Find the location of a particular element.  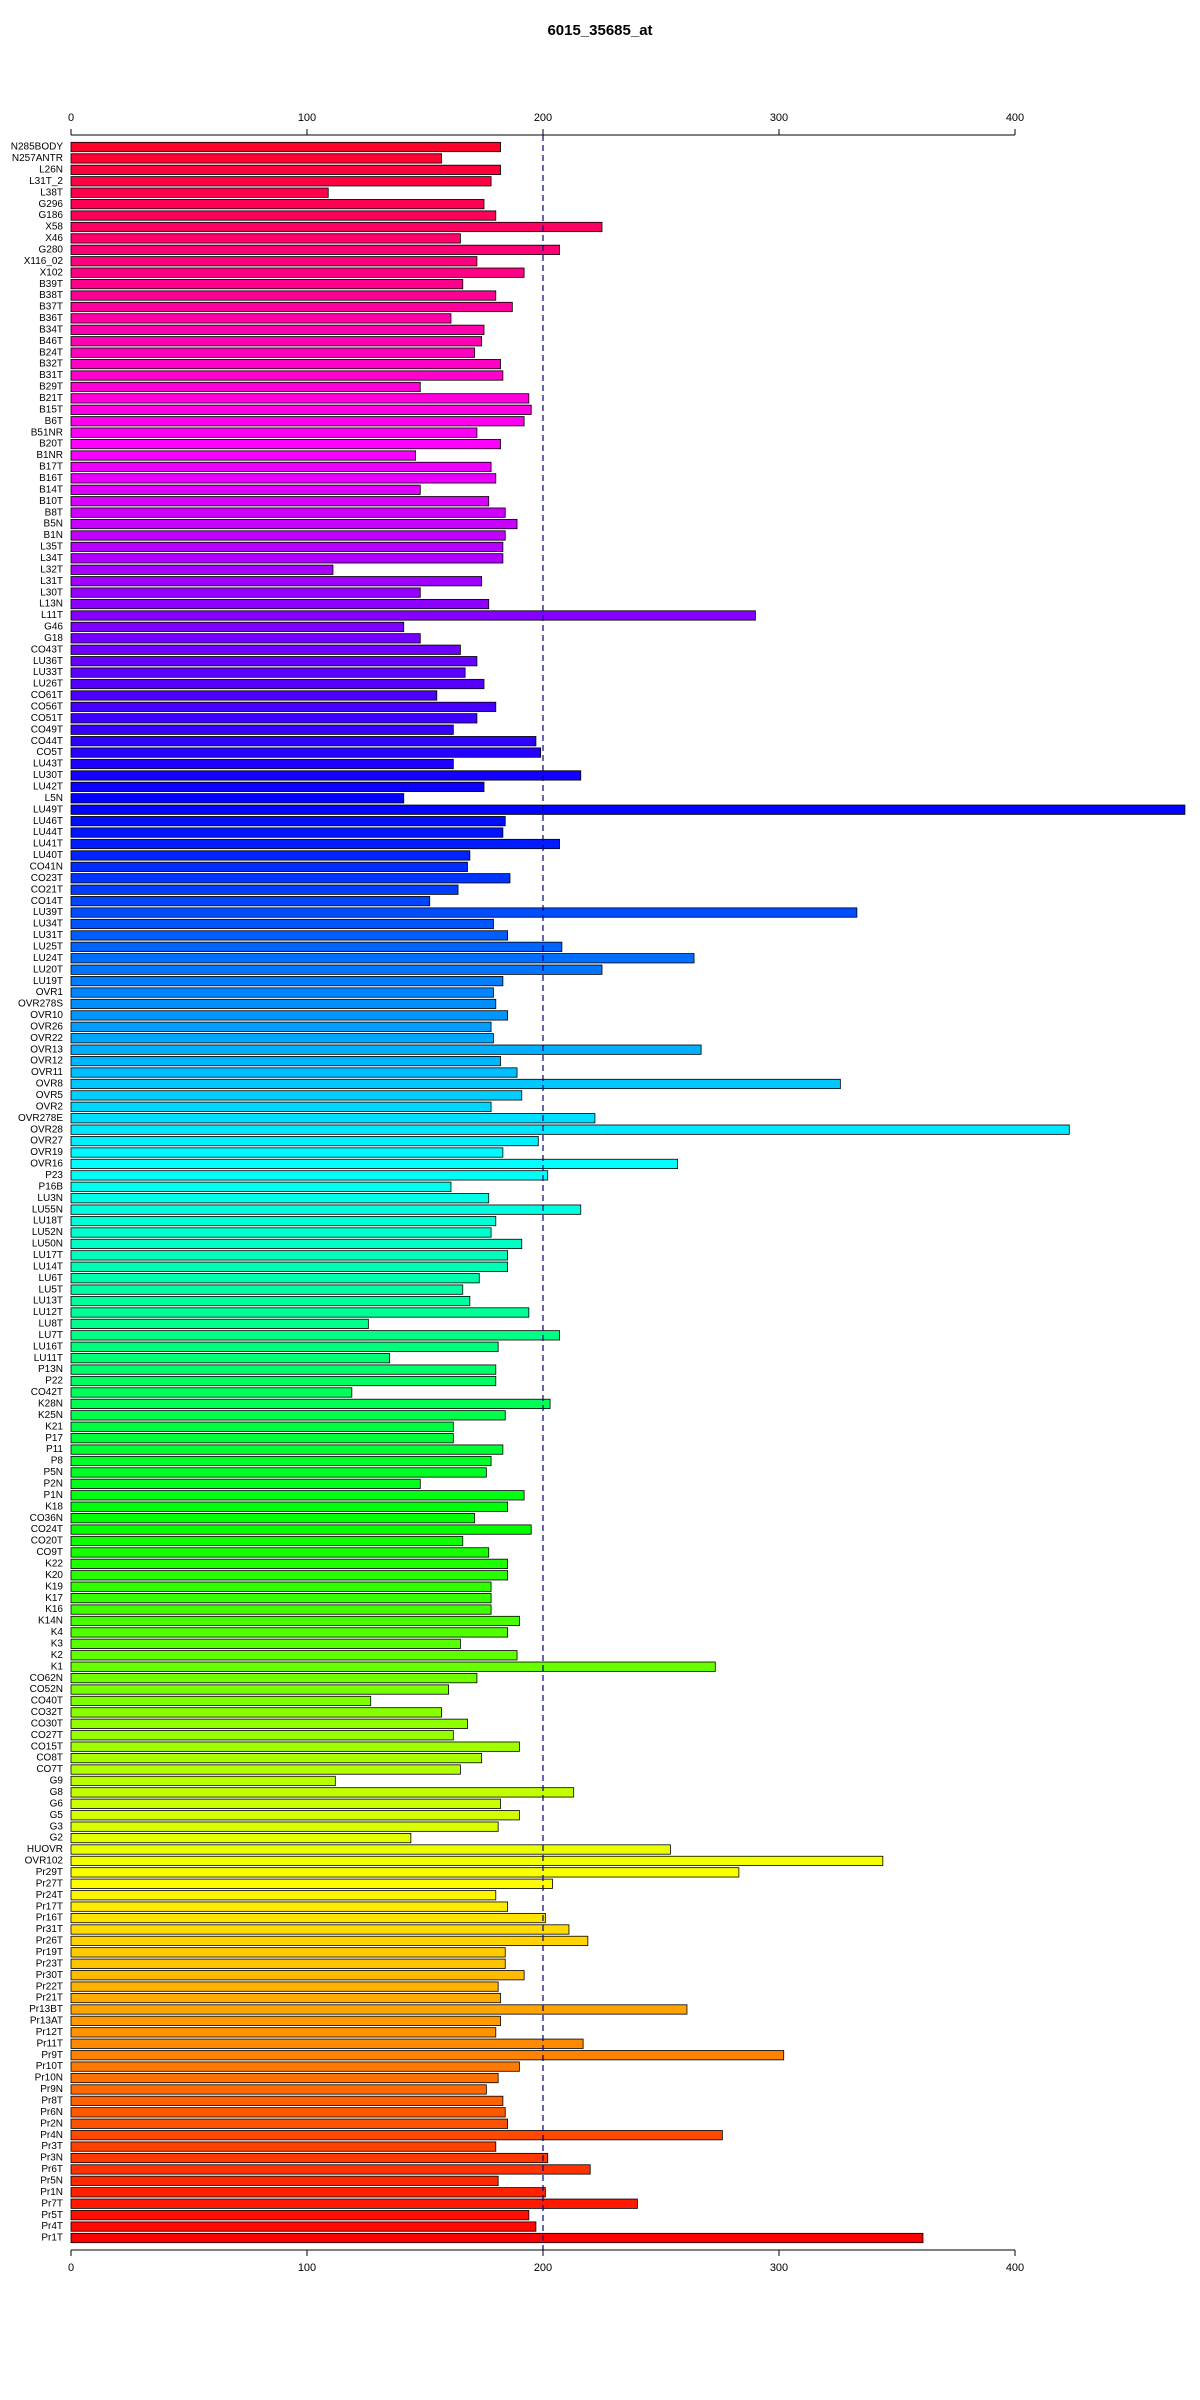

y-tick-label: LU36T is located at coordinates (48, 661).